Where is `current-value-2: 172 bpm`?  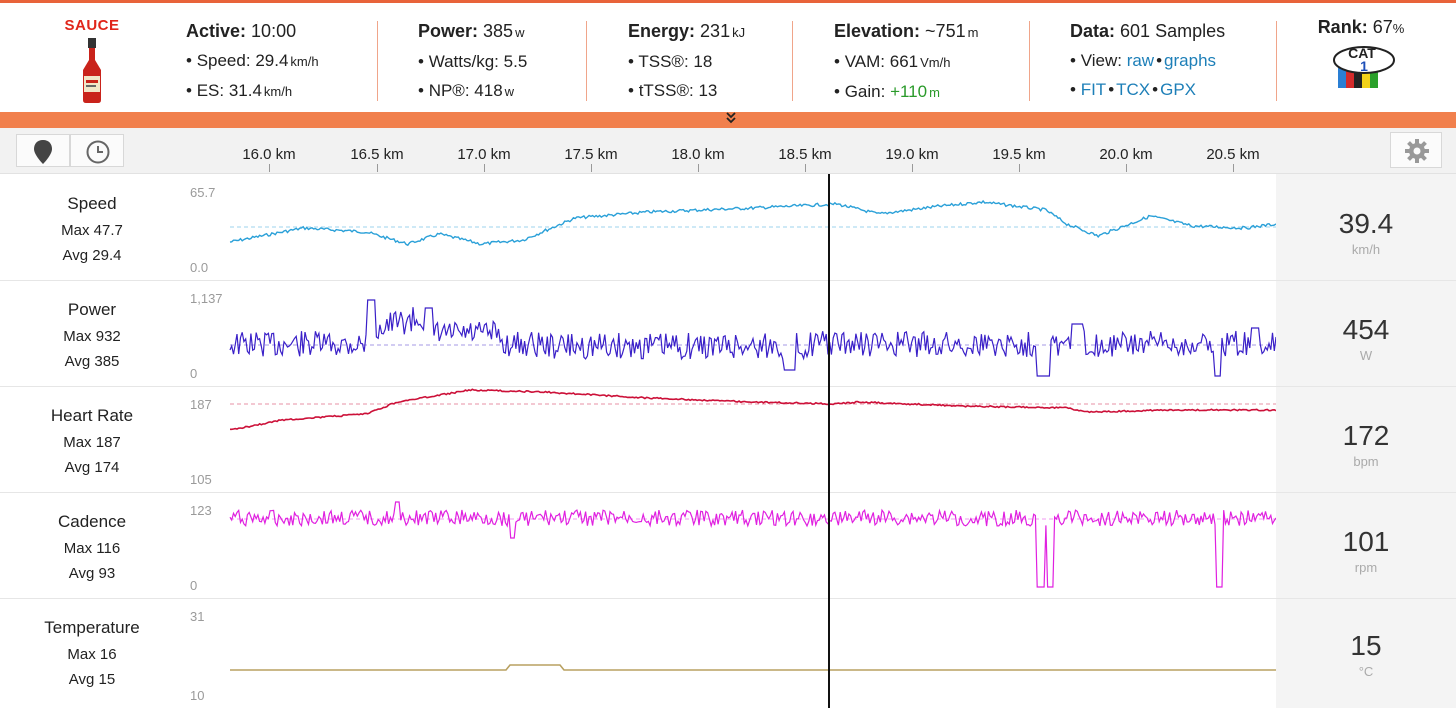
current-value-2: 172 bpm is located at coordinates (1366, 439).